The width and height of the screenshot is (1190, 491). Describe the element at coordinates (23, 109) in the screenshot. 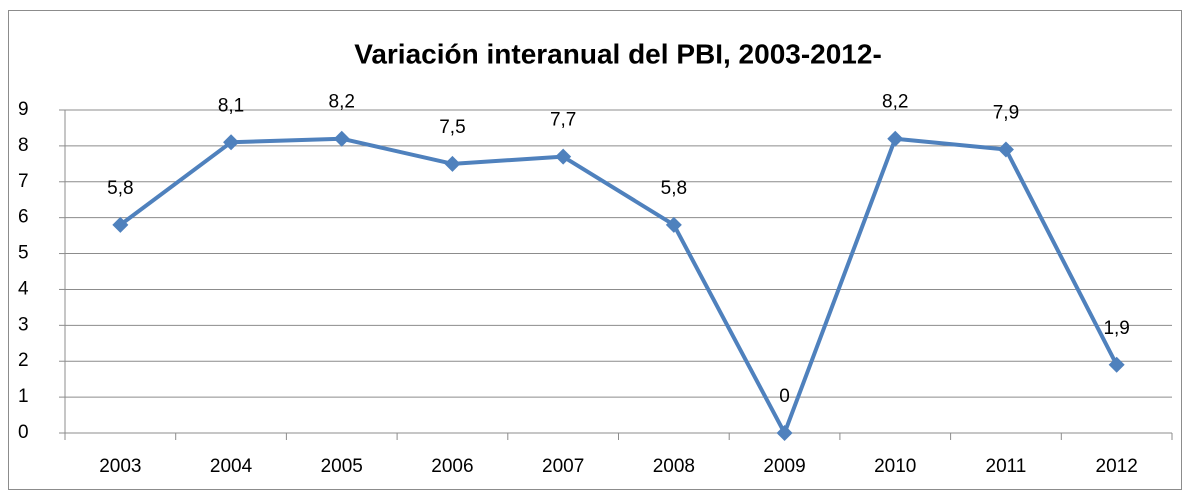

I see `y-tick-label: 9` at that location.